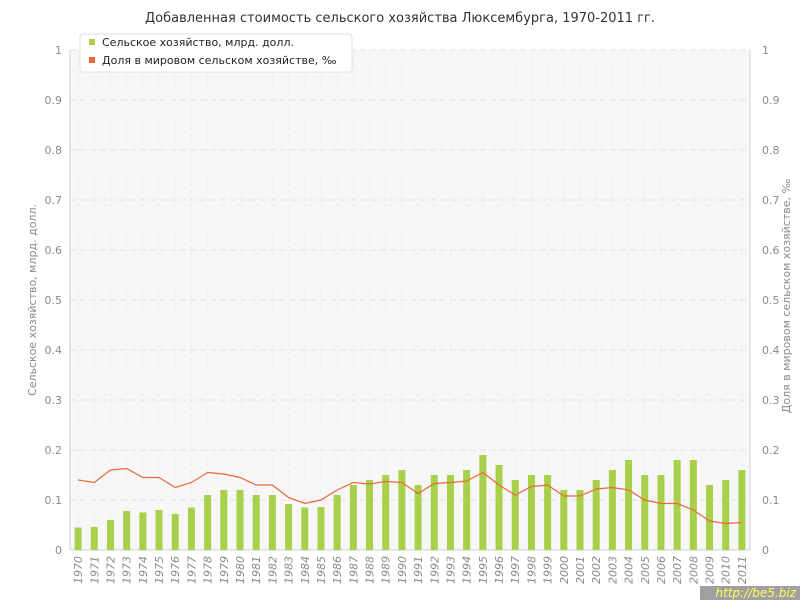  What do you see at coordinates (54, 450) in the screenshot?
I see `y-tick-label: 0.2` at bounding box center [54, 450].